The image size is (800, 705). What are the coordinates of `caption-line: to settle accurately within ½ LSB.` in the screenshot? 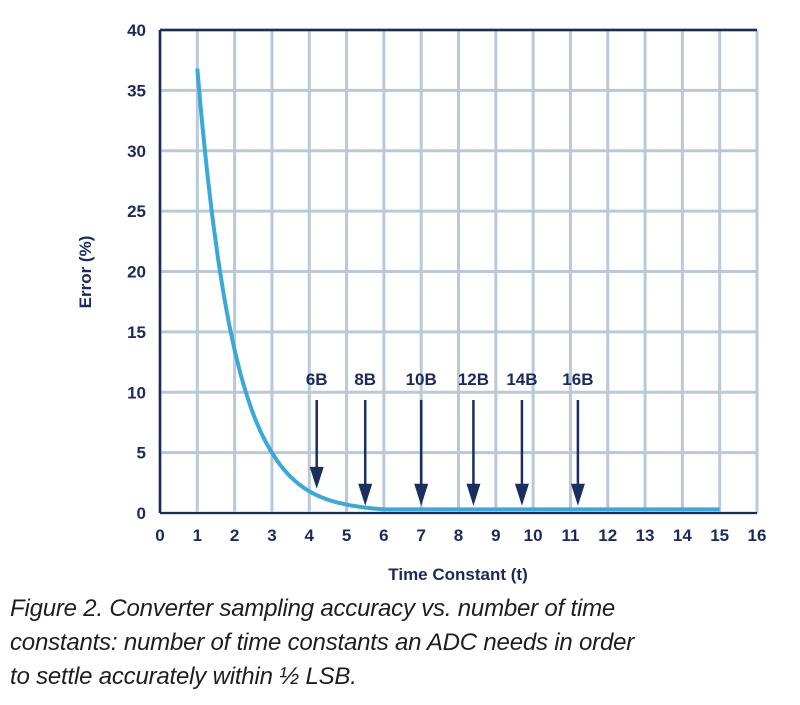 It's located at (183, 676).